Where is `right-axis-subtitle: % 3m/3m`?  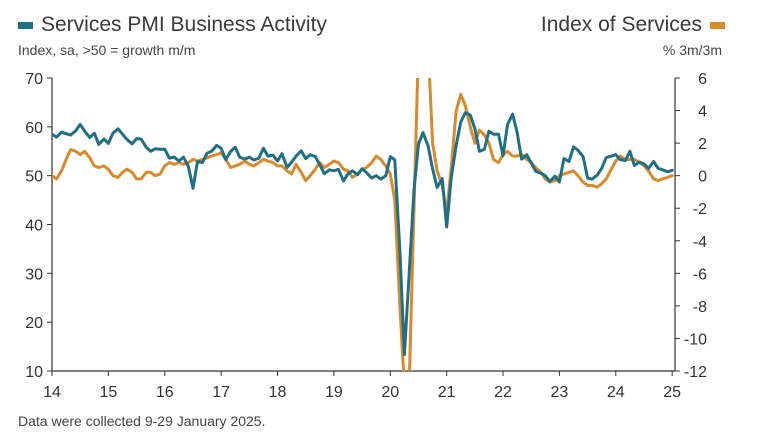 right-axis-subtitle: % 3m/3m is located at coordinates (692, 50).